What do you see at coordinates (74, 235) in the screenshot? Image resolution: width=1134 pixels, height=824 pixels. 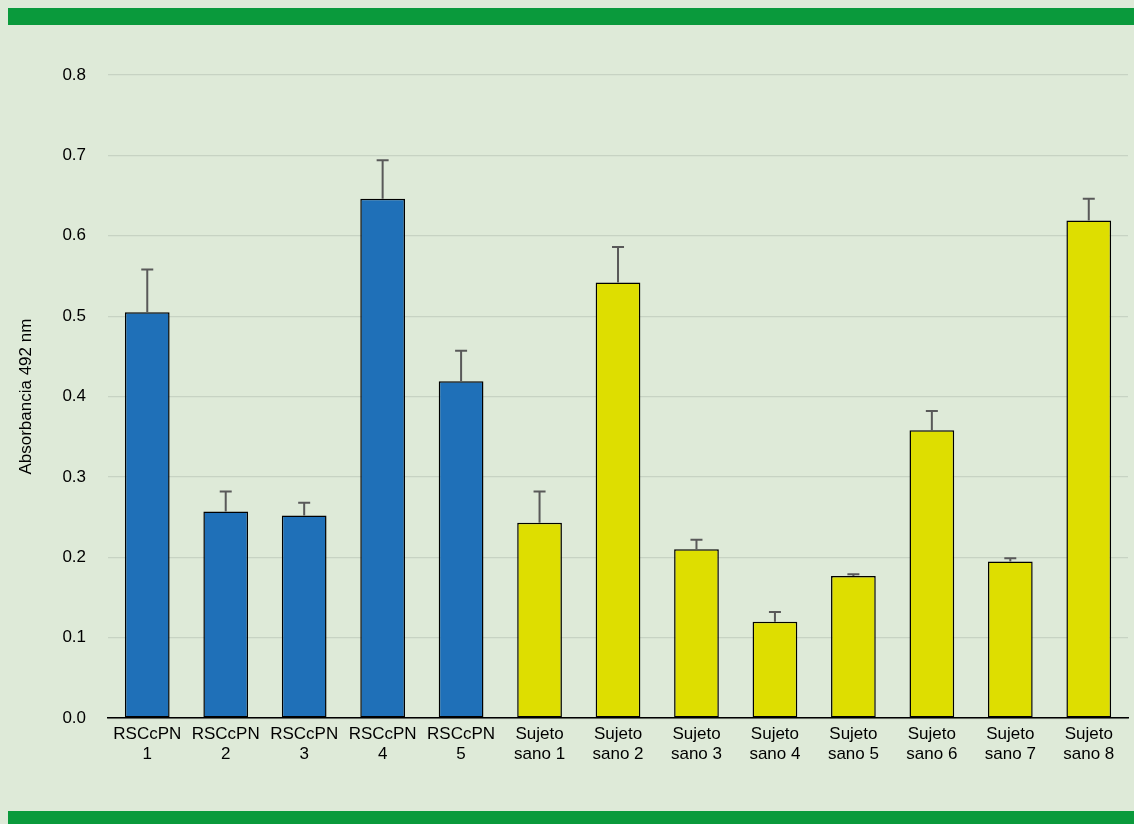 I see `y-tick-label: 0.6` at bounding box center [74, 235].